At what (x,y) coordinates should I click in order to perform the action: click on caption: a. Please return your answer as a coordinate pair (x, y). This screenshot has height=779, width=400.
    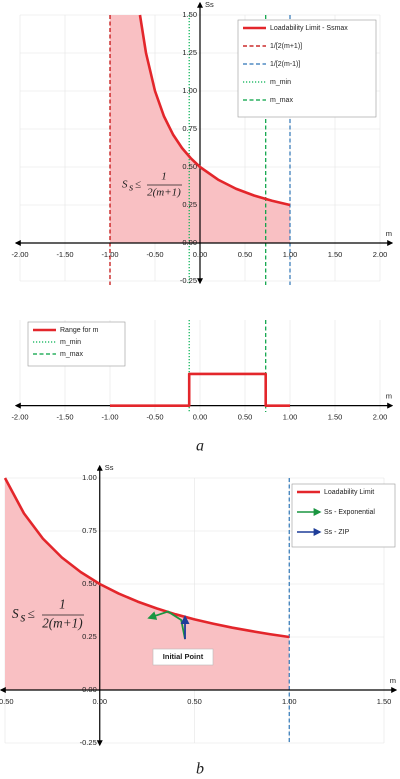
    Looking at the image, I should click on (200, 446).